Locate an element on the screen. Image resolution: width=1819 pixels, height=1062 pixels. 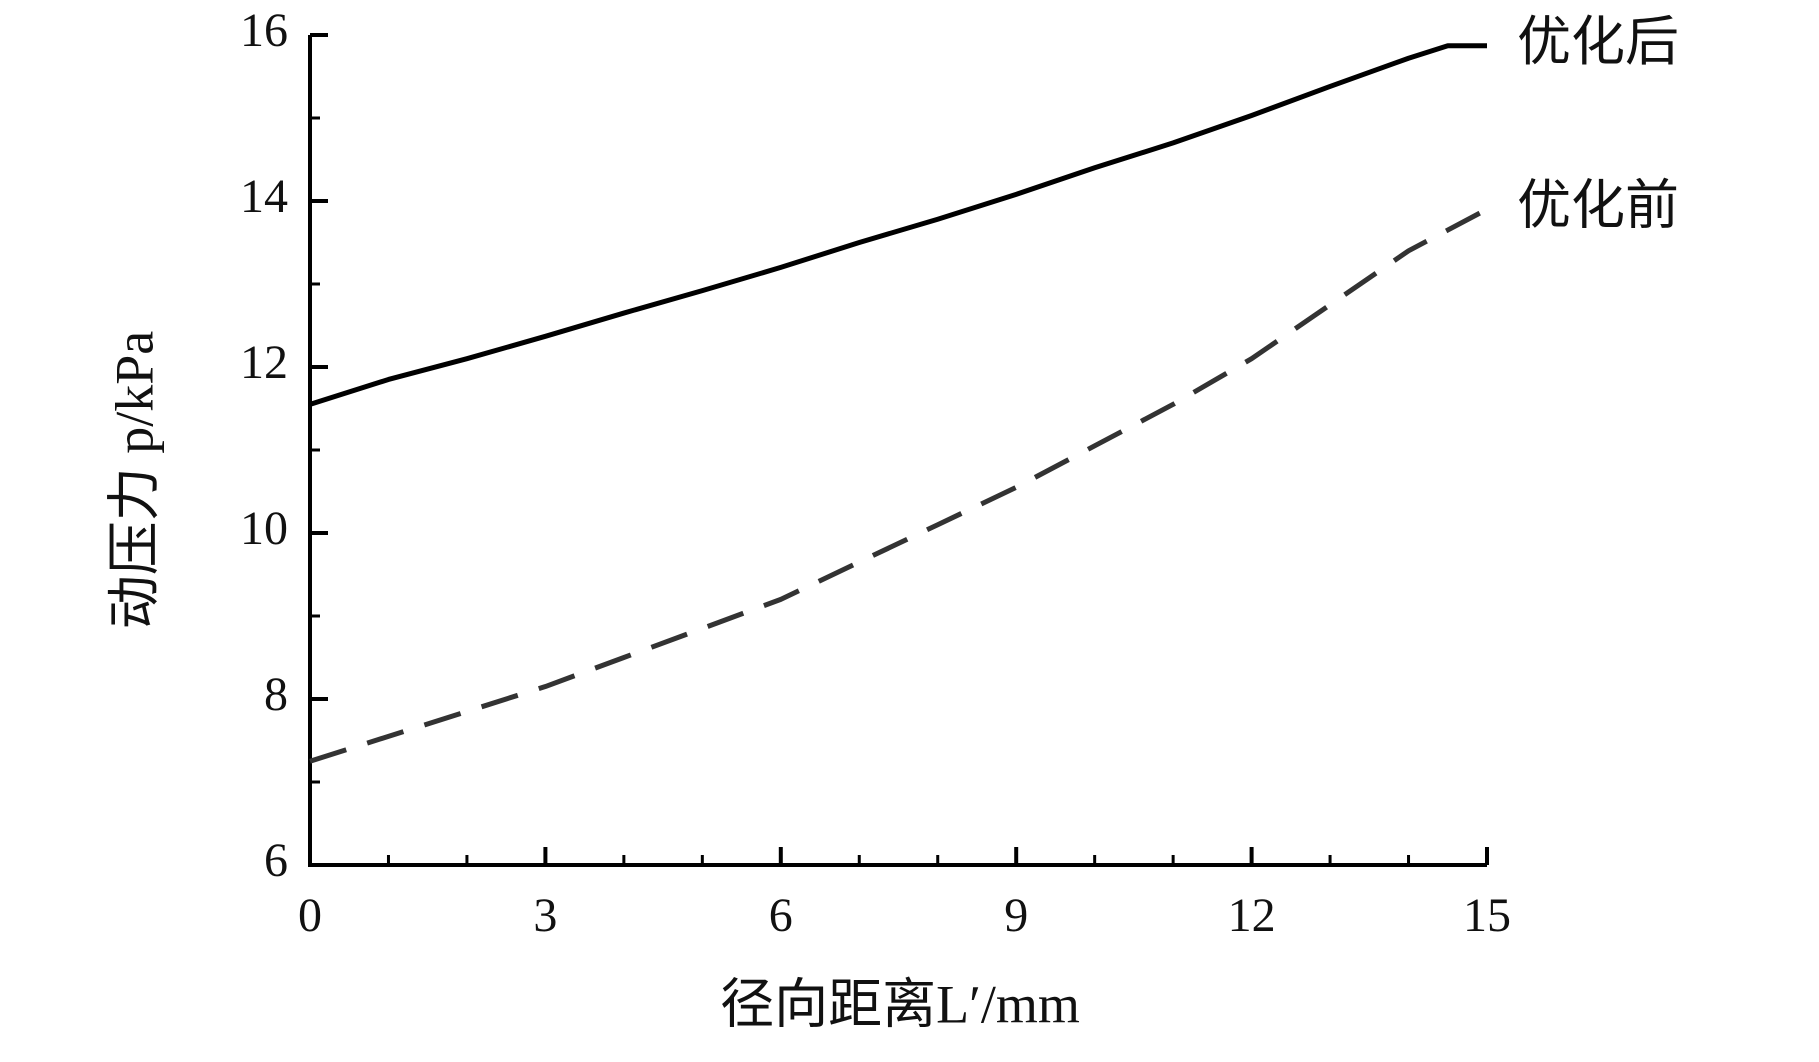
x-tick-label: 6 is located at coordinates (781, 915).